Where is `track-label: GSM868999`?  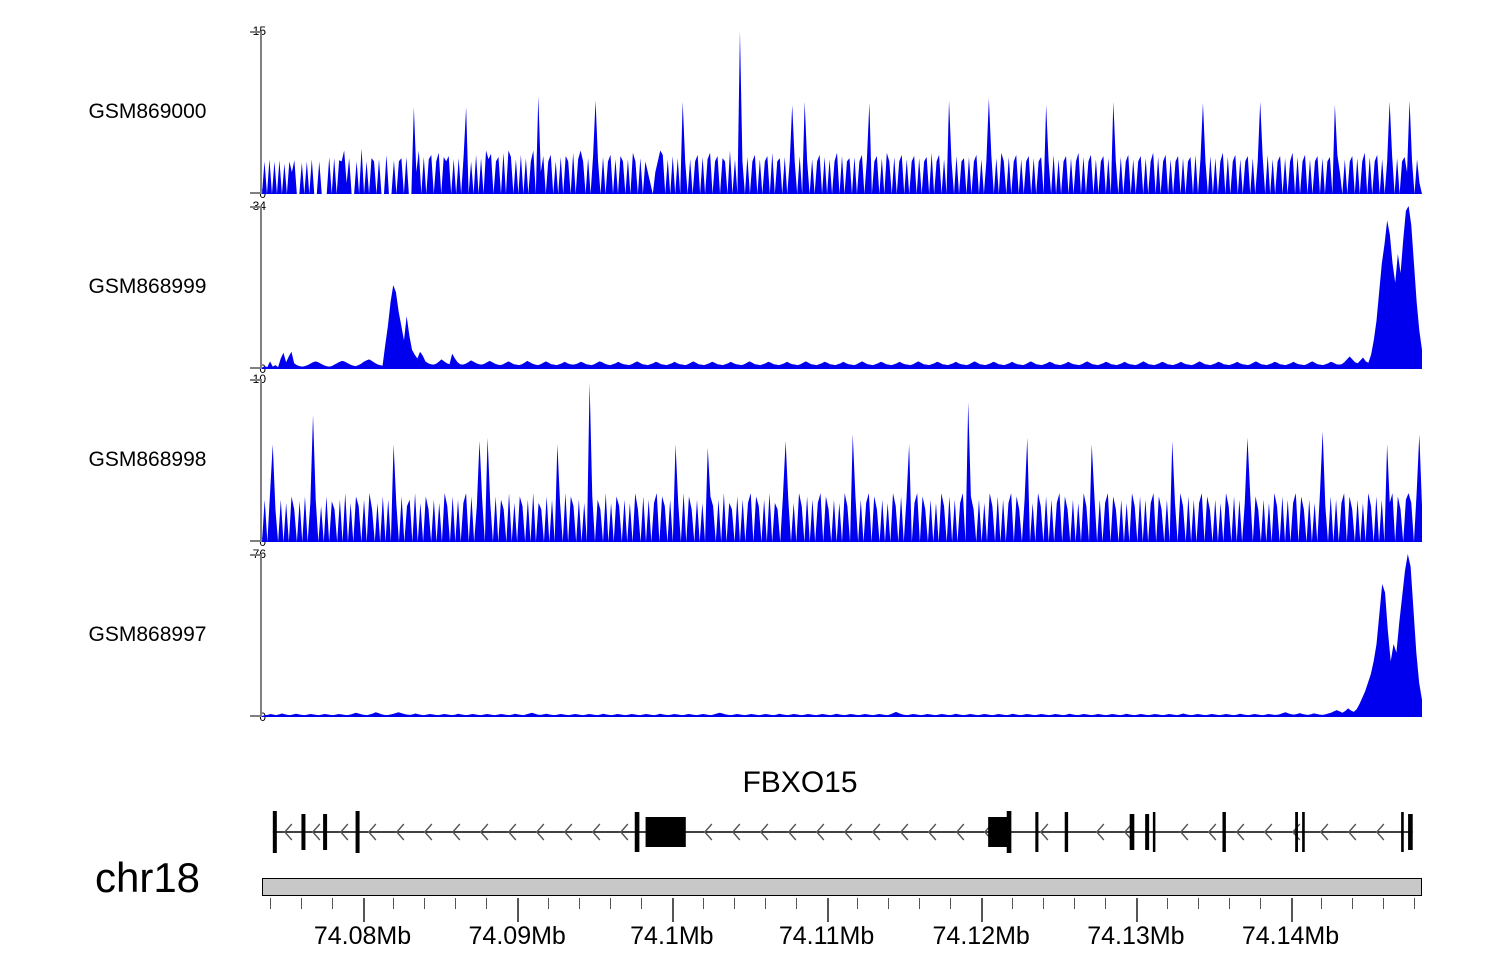 track-label: GSM868999 is located at coordinates (147, 286).